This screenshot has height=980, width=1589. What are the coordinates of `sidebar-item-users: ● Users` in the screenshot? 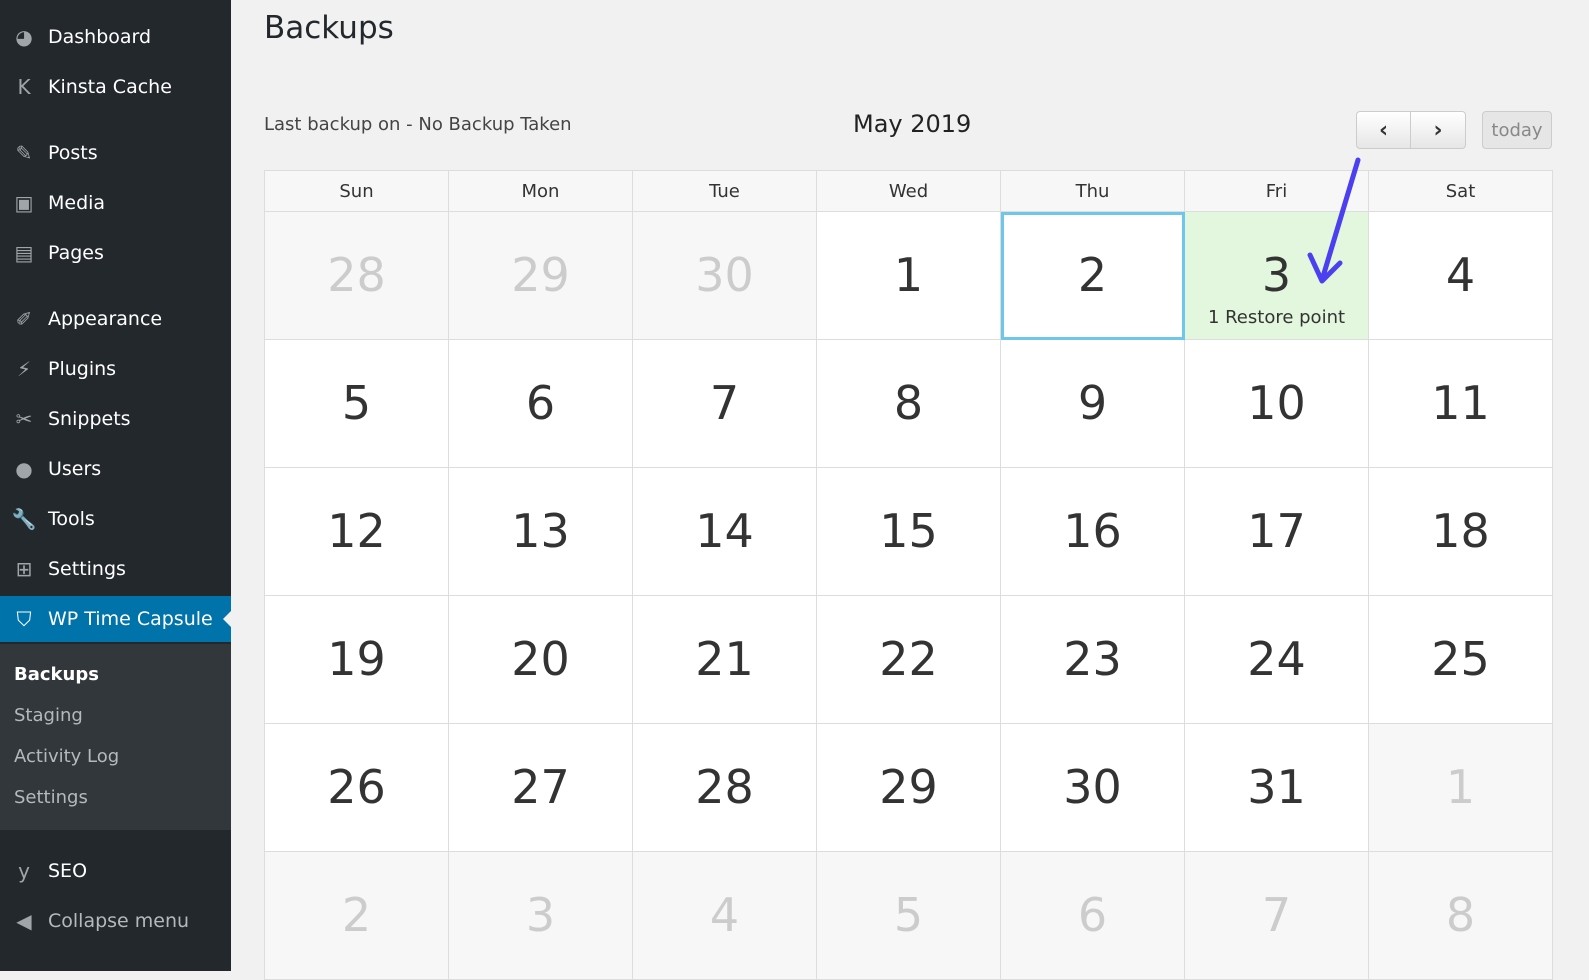 It's located at (115, 469).